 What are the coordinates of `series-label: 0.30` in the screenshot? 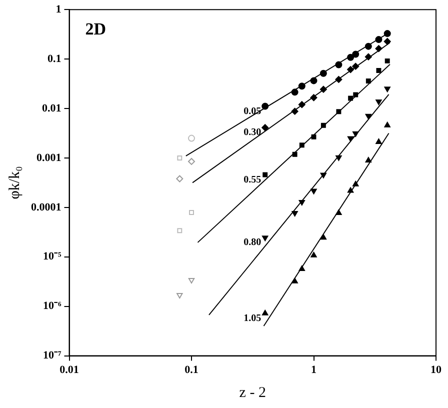 It's located at (253, 132).